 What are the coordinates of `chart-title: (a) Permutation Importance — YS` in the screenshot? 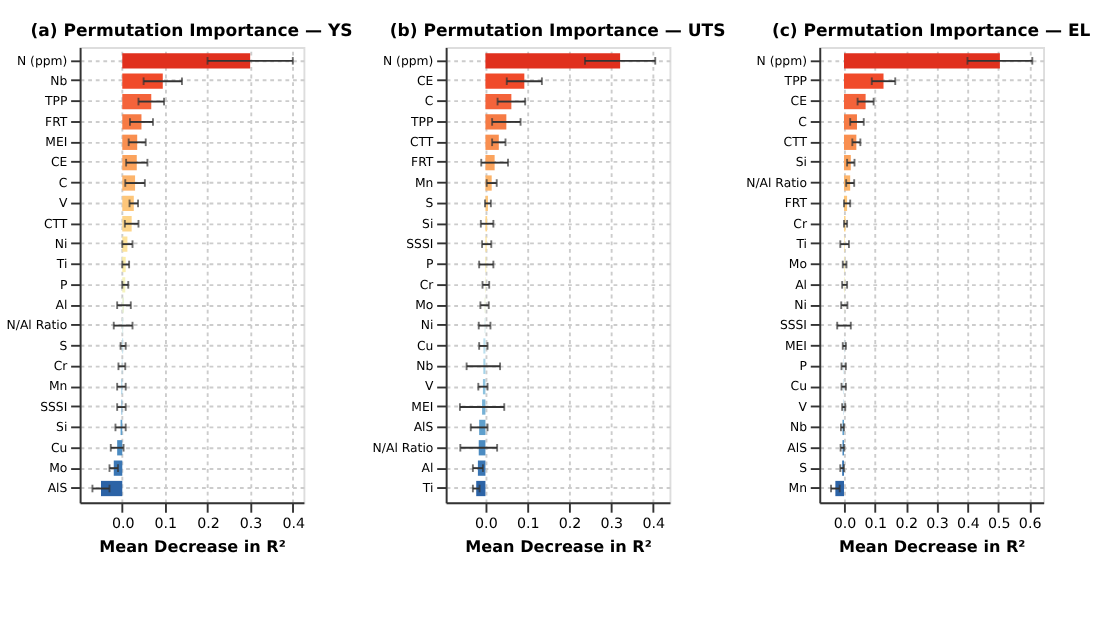 It's located at (191, 31).